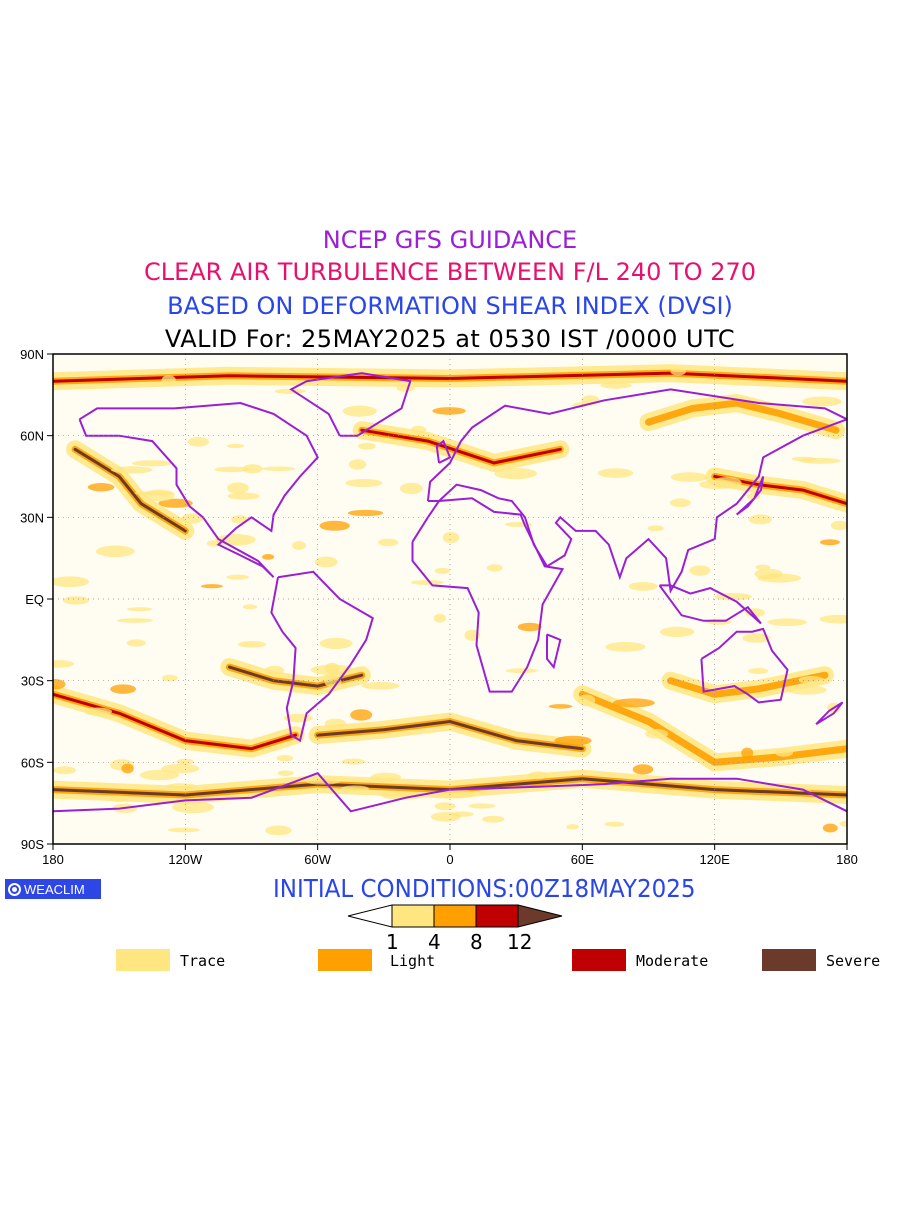  What do you see at coordinates (582, 859) in the screenshot?
I see `lon-label: 60E` at bounding box center [582, 859].